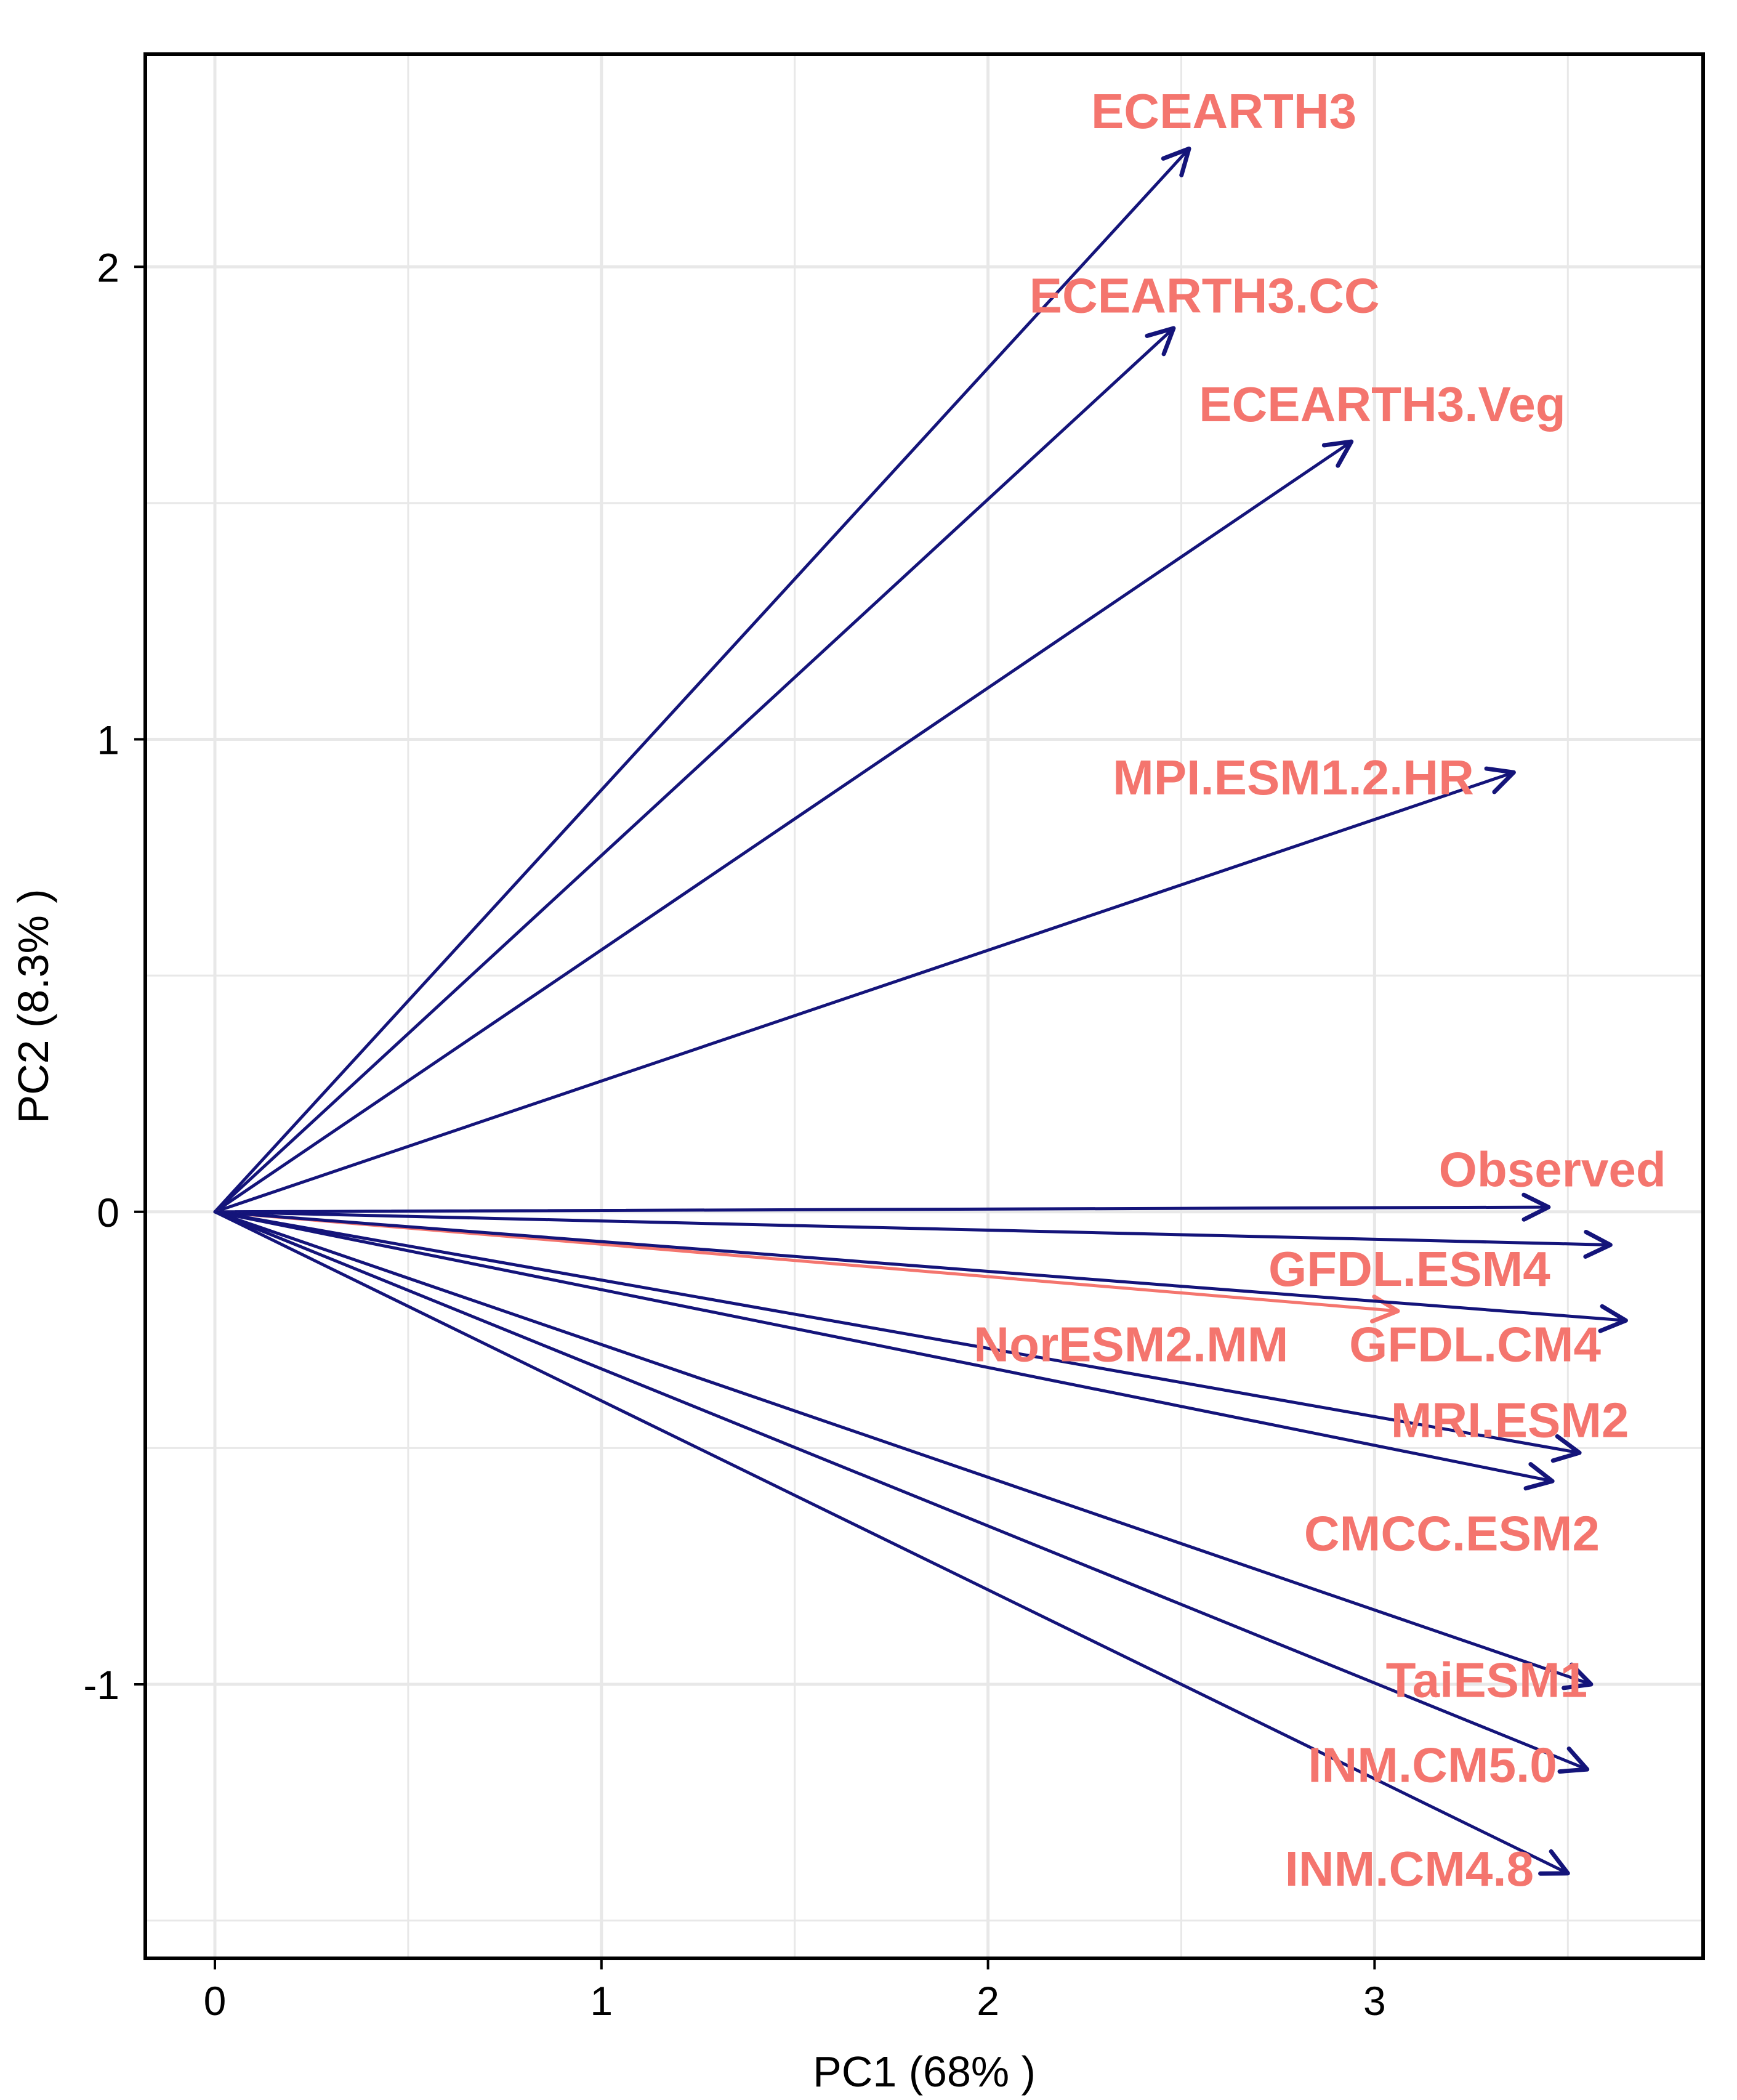 This screenshot has height=2100, width=1737. I want to click on label-mpi-esm1-2-hr: MPI.ESM1.2.HR, so click(1293, 777).